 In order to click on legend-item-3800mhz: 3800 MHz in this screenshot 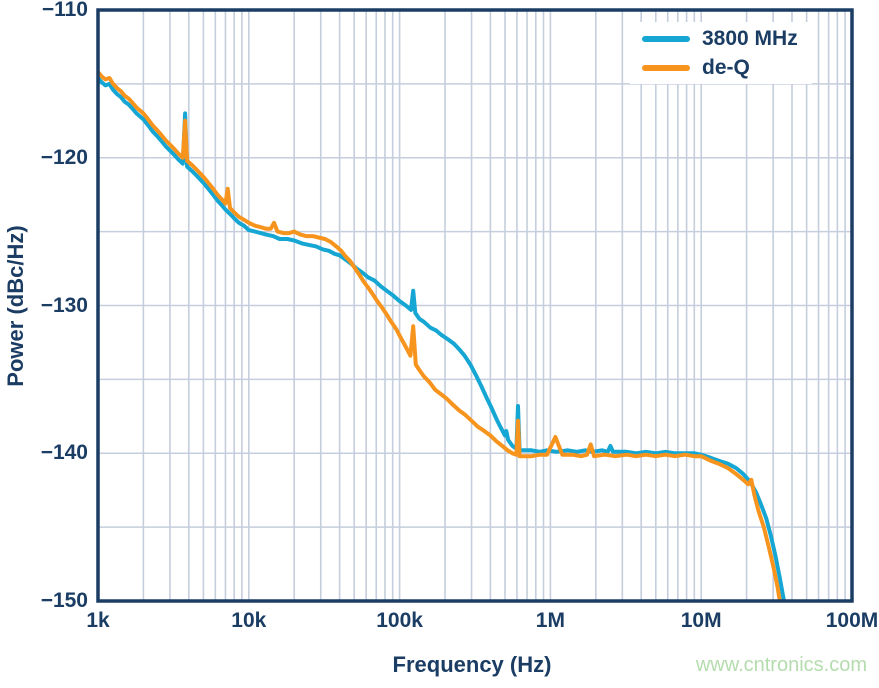, I will do `click(720, 38)`.